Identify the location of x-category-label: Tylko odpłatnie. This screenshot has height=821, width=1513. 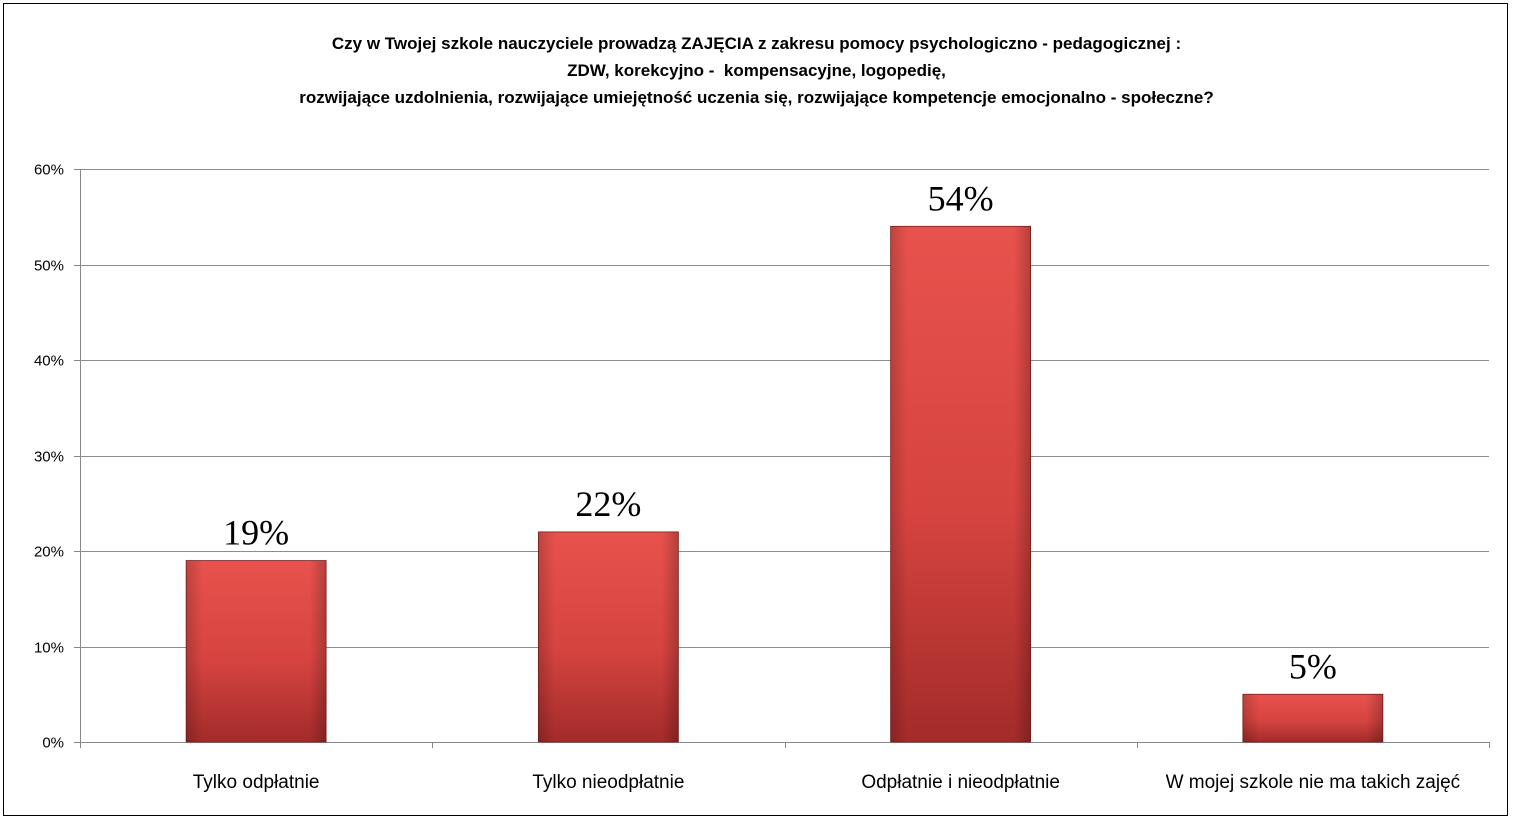
(256, 782).